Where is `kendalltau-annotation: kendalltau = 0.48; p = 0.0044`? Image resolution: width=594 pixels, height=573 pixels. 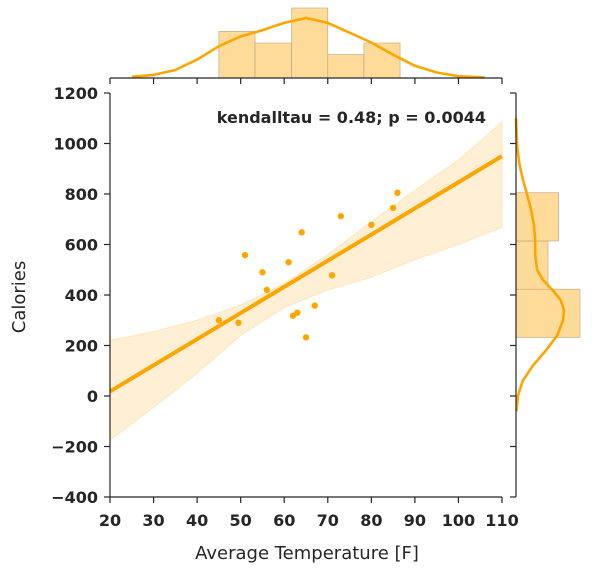
kendalltau-annotation: kendalltau = 0.48; p = 0.0044 is located at coordinates (351, 117).